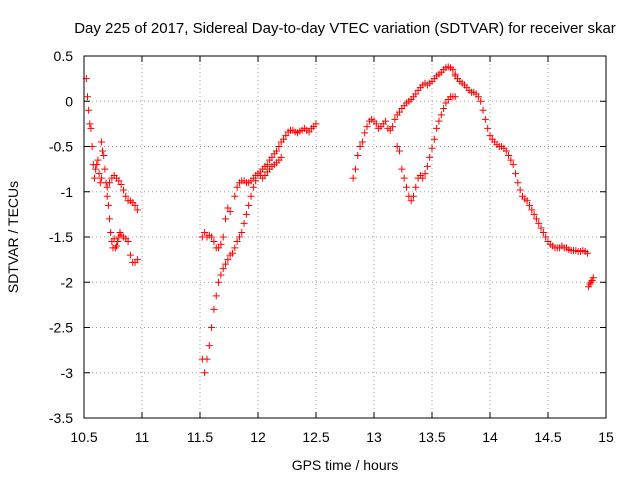 The height and width of the screenshot is (480, 640). What do you see at coordinates (315, 437) in the screenshot?
I see `x-tick-label: 12.5` at bounding box center [315, 437].